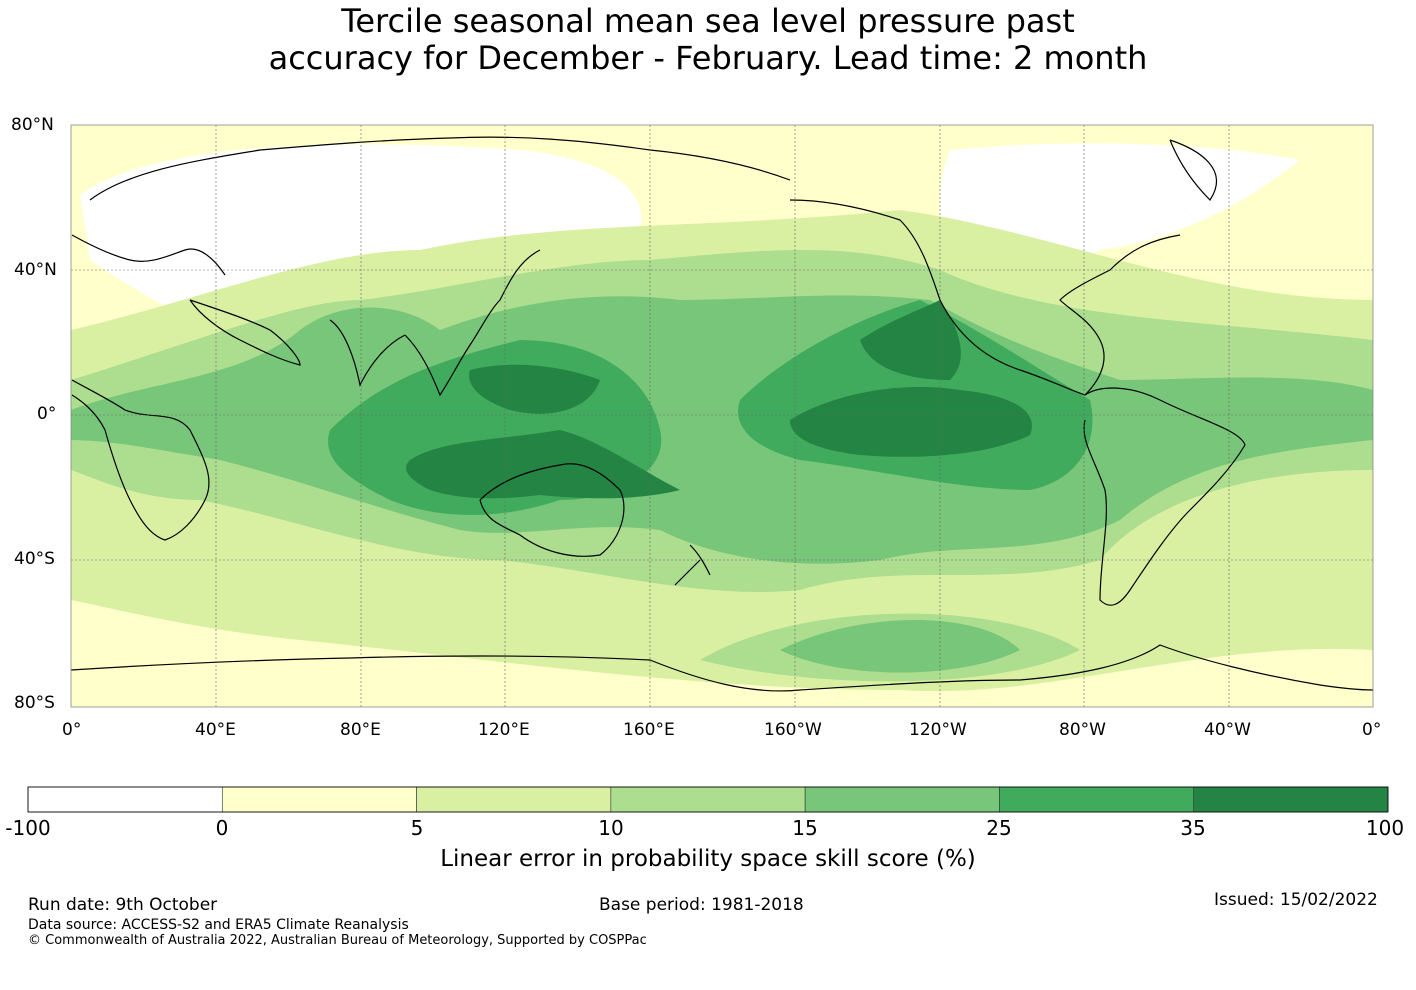 This screenshot has width=1416, height=990. I want to click on cb-tick-1: 0, so click(222, 828).